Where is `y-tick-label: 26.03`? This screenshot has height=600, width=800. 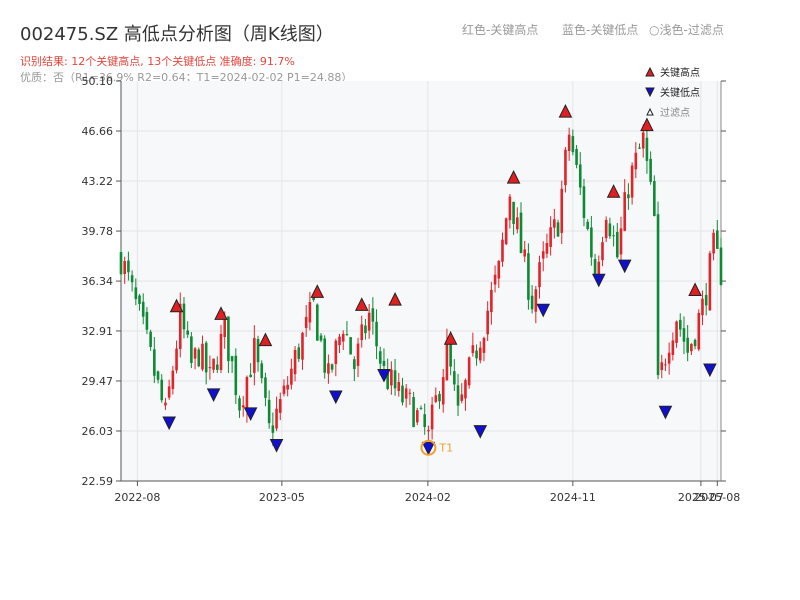
y-tick-label: 26.03 is located at coordinates (98, 431).